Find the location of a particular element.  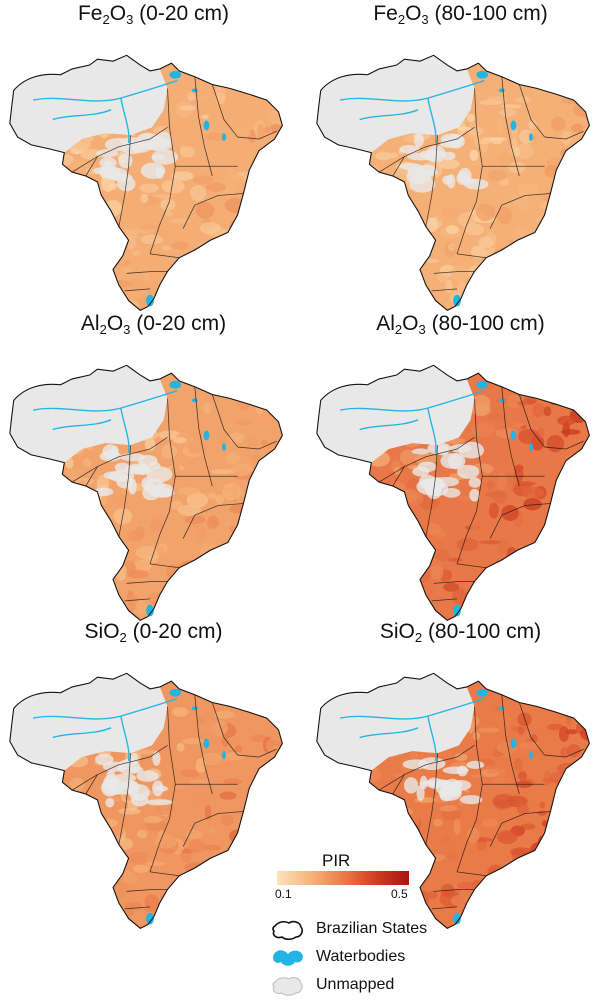

panel-title: SiO2 (80-100 cm) is located at coordinates (460, 632).